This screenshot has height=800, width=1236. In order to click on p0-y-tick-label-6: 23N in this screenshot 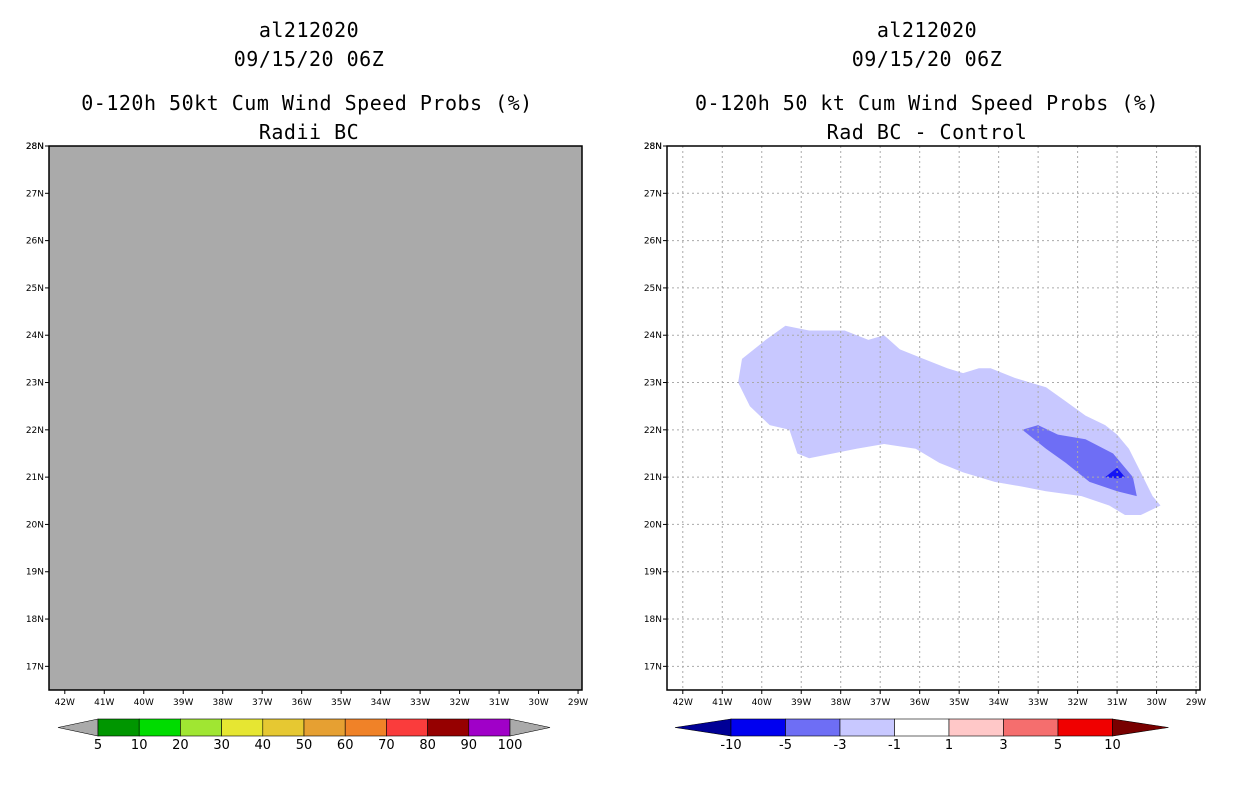, I will do `click(35, 384)`.